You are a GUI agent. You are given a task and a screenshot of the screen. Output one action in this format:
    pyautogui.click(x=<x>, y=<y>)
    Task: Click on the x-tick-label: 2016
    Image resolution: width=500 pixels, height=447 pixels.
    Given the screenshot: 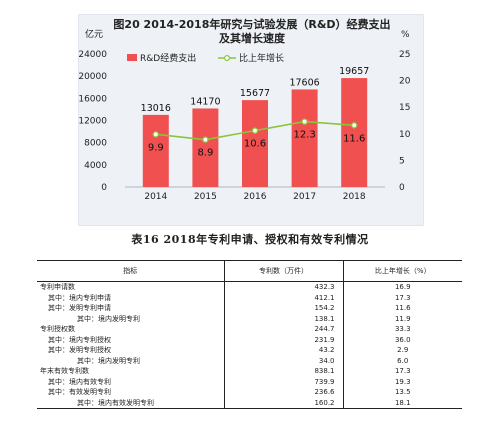 What is the action you would take?
    pyautogui.click(x=255, y=197)
    